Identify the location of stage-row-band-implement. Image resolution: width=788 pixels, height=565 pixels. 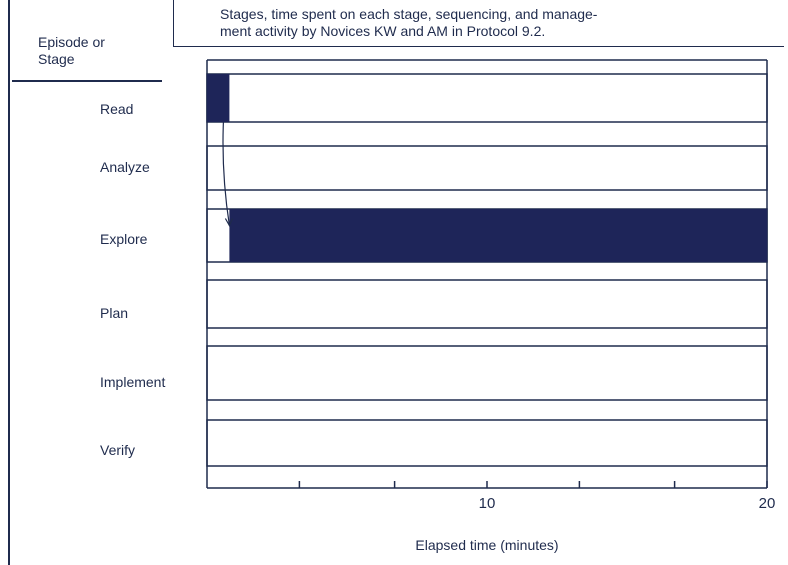
(487, 373).